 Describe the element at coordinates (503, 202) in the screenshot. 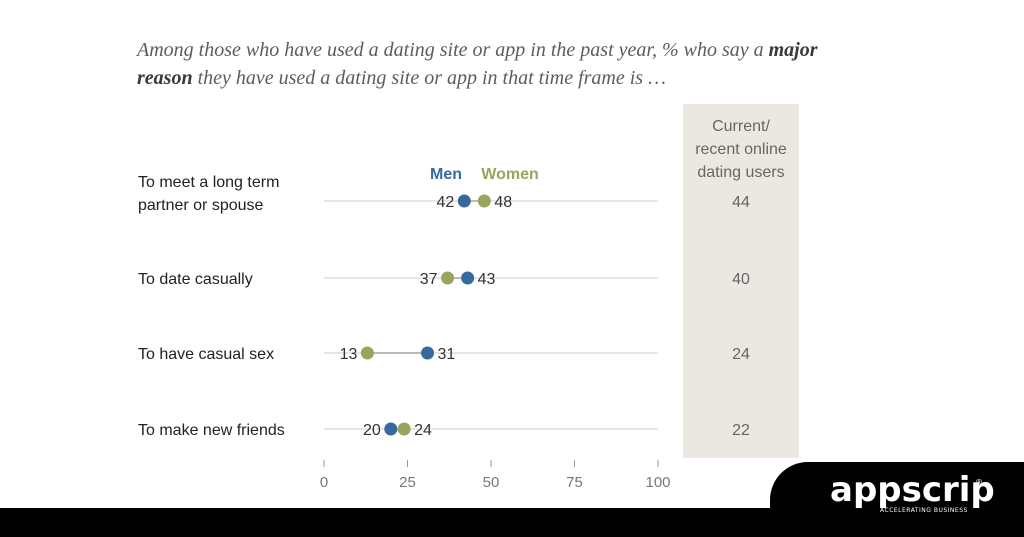

I see `value-label-women: 48` at that location.